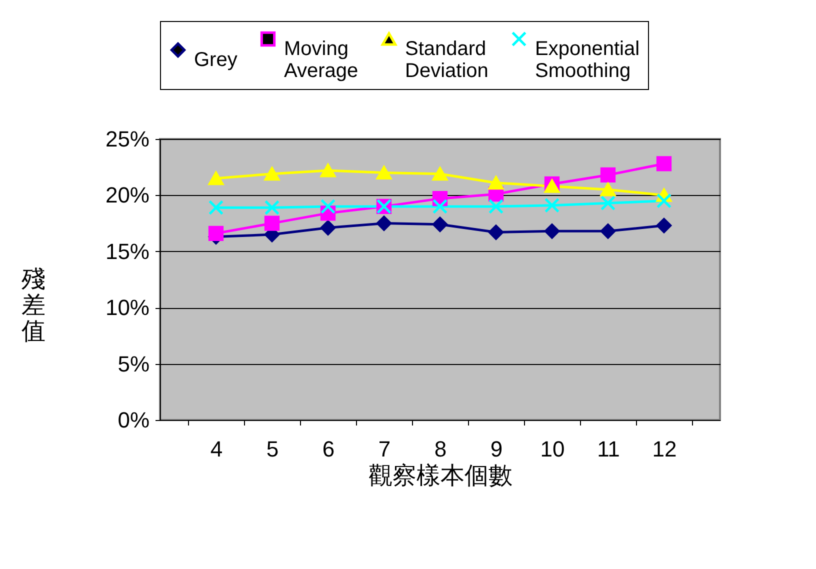  What do you see at coordinates (127, 139) in the screenshot?
I see `y-tick-label: 25%` at bounding box center [127, 139].